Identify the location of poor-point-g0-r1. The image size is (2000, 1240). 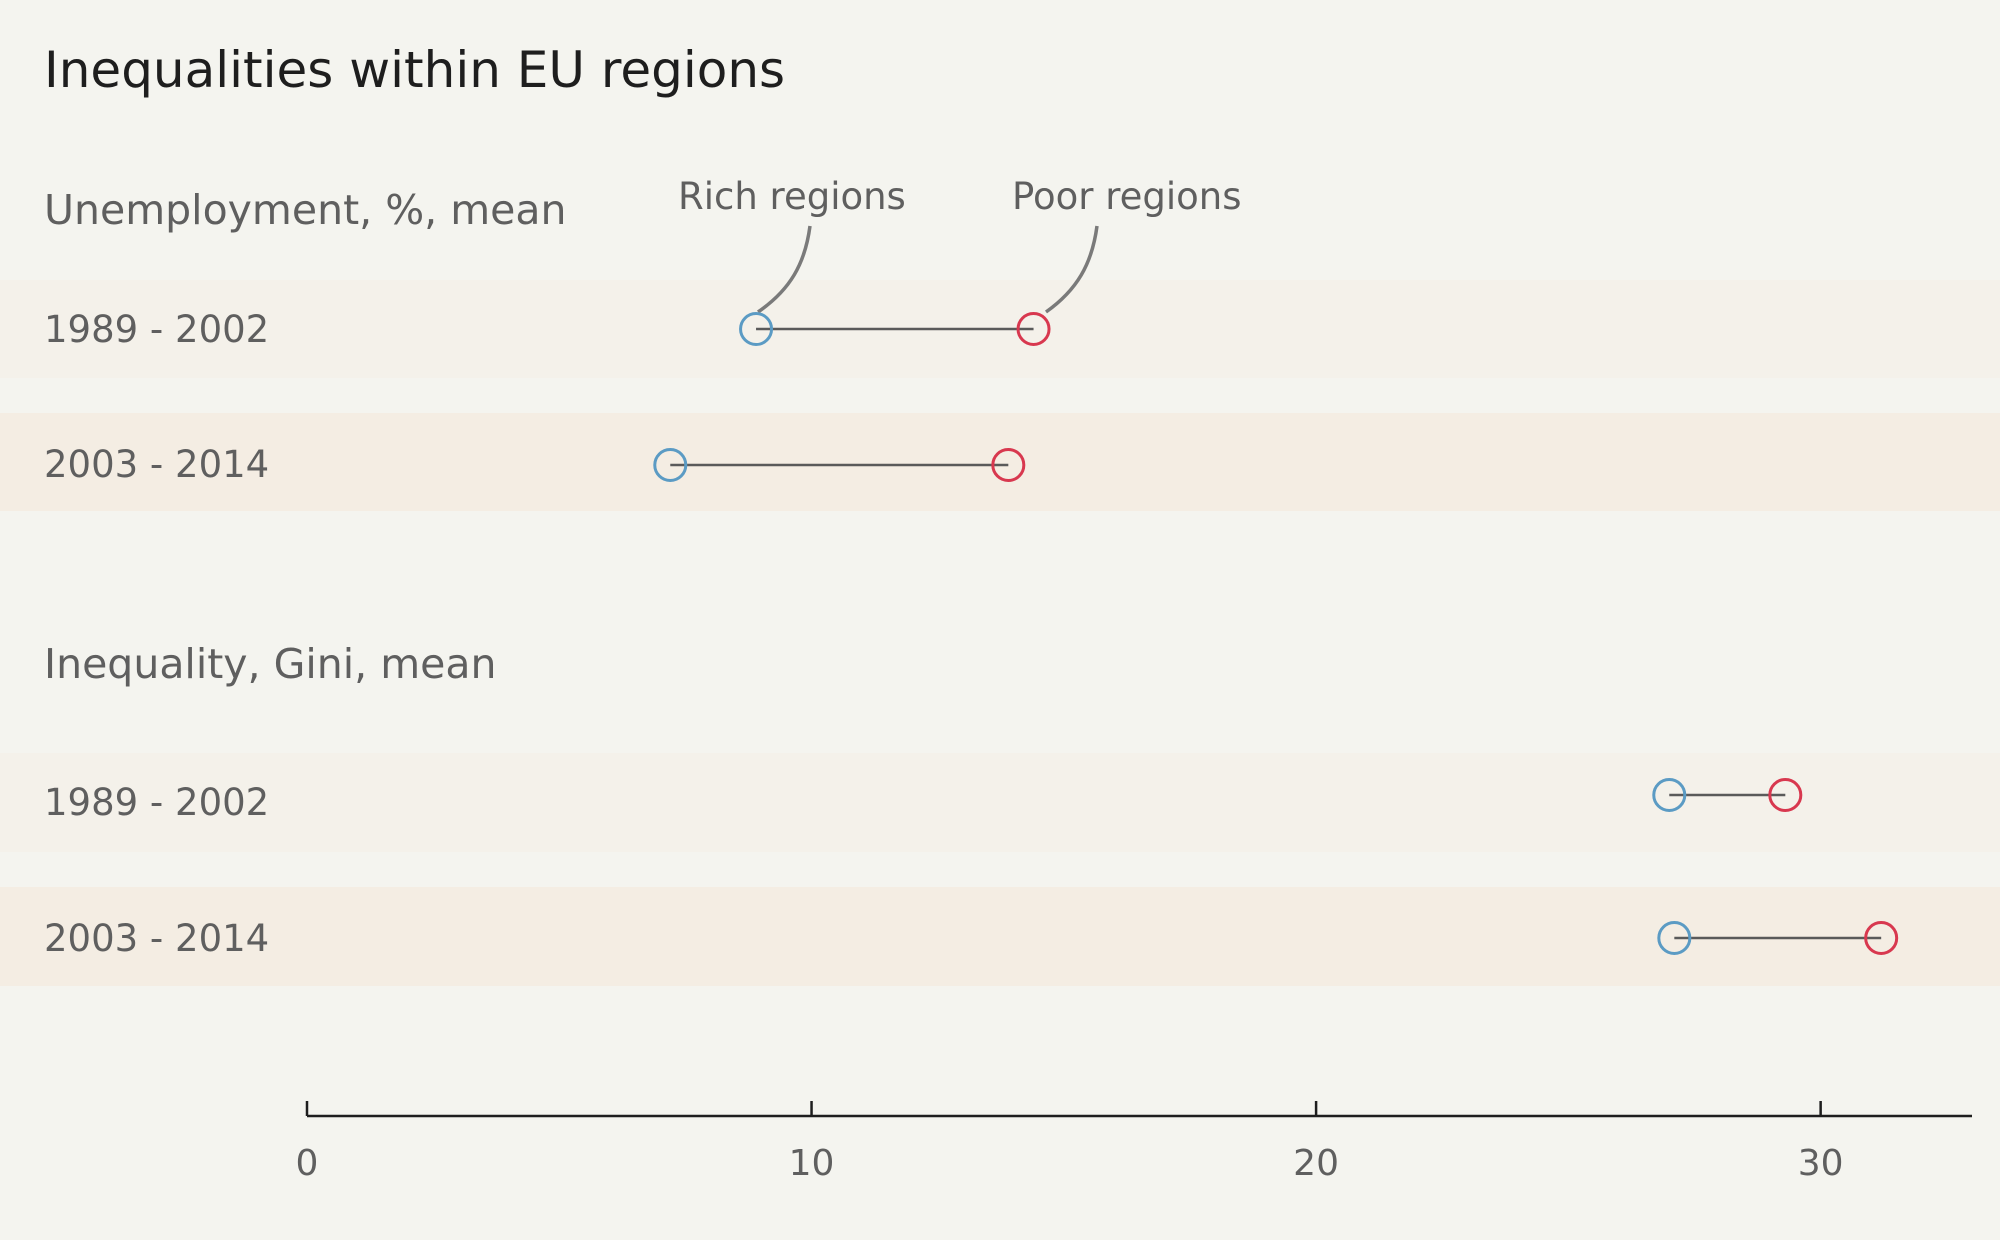
(1008, 465).